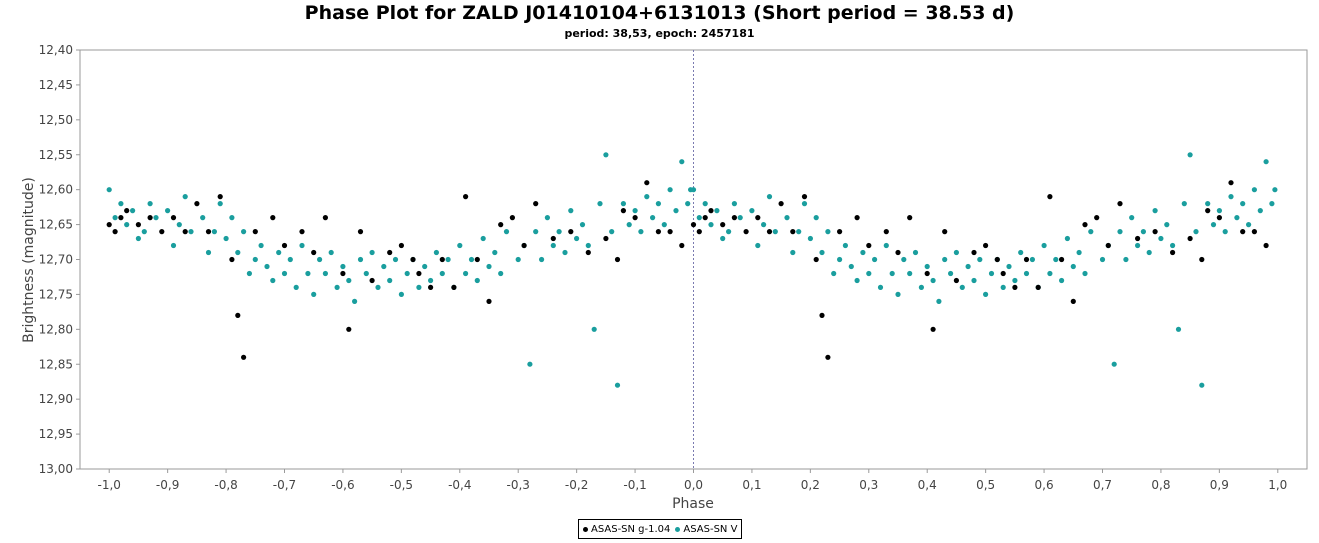  What do you see at coordinates (56, 225) in the screenshot?
I see `y-tick-label: 12,65` at bounding box center [56, 225].